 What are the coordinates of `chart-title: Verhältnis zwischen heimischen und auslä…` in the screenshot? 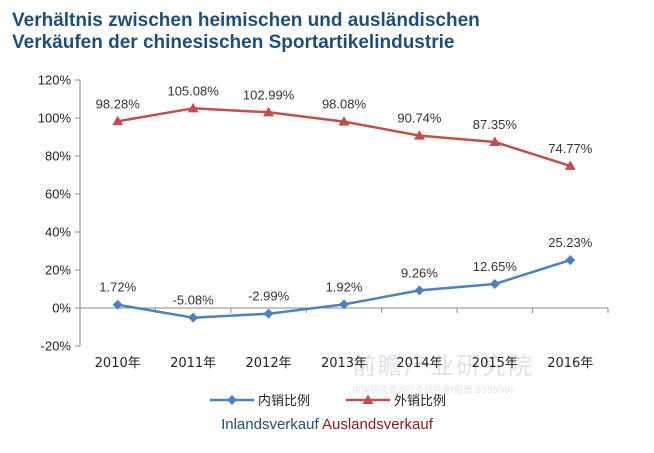 It's located at (327, 32).